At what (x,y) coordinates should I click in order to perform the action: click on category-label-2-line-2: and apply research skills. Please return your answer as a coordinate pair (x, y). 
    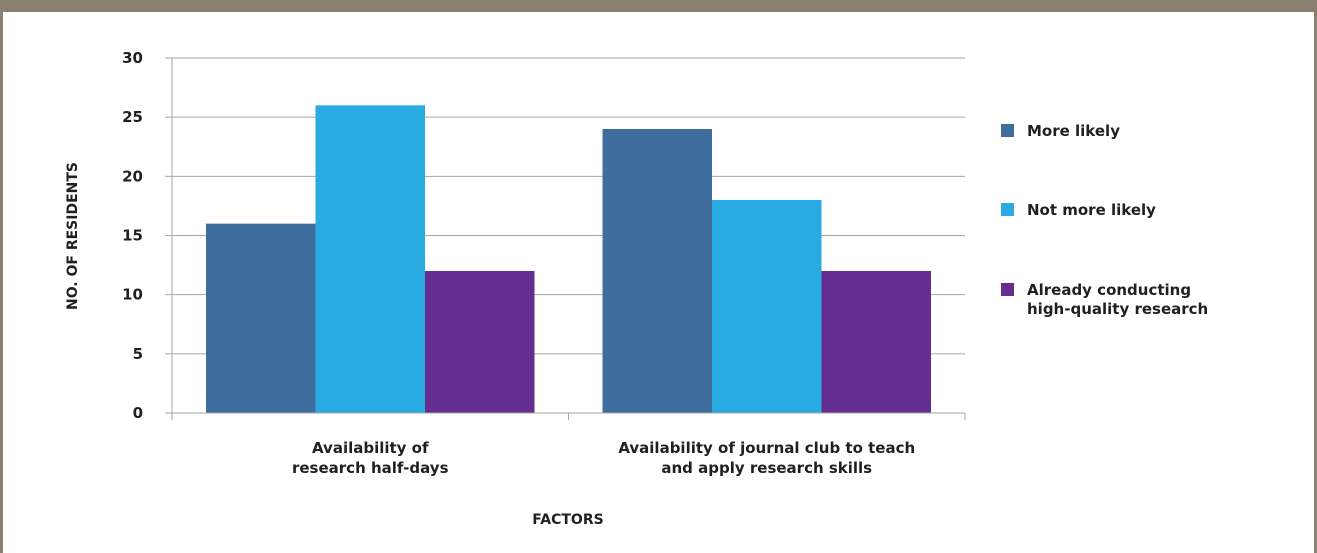
    Looking at the image, I should click on (766, 468).